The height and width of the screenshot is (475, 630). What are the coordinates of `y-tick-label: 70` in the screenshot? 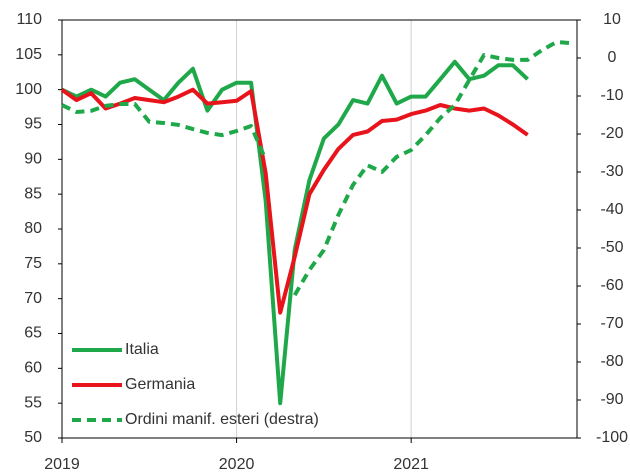 It's located at (33, 298).